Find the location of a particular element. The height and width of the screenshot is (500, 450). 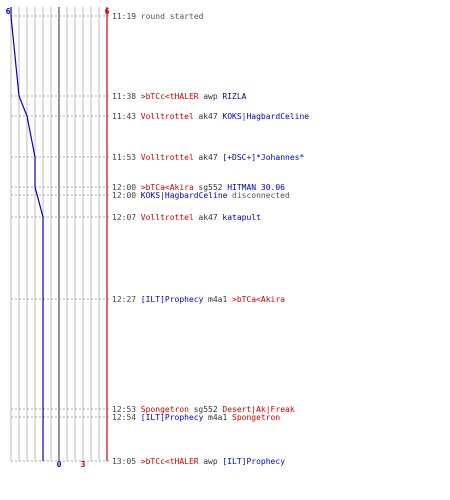

event-text: [+DSC+]*Johannes* is located at coordinates (263, 157).